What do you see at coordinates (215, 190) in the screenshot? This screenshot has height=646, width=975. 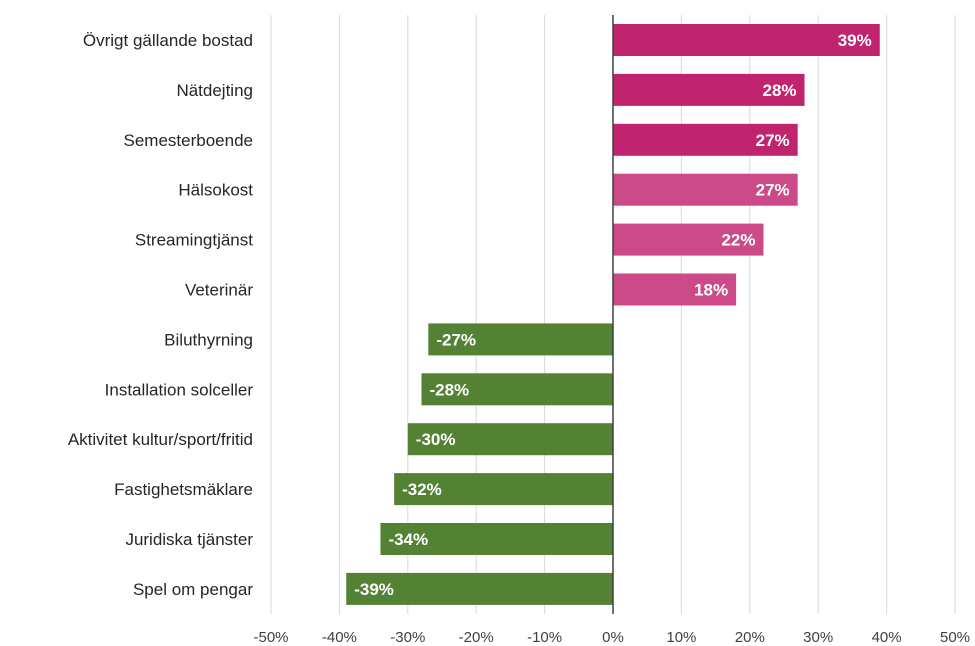 I see `category-label: Hälsokost` at bounding box center [215, 190].